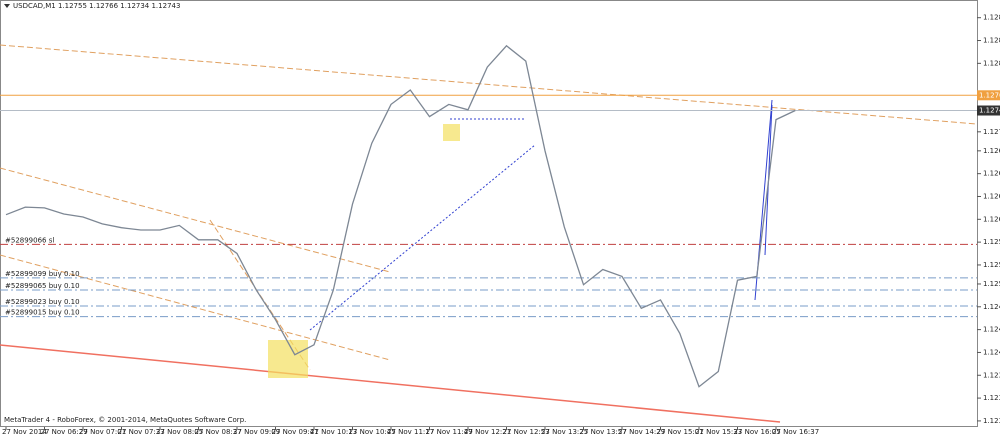 The height and width of the screenshot is (436, 1000). What do you see at coordinates (991, 242) in the screenshot?
I see `y-tick-label: 1.12570` at bounding box center [991, 242].